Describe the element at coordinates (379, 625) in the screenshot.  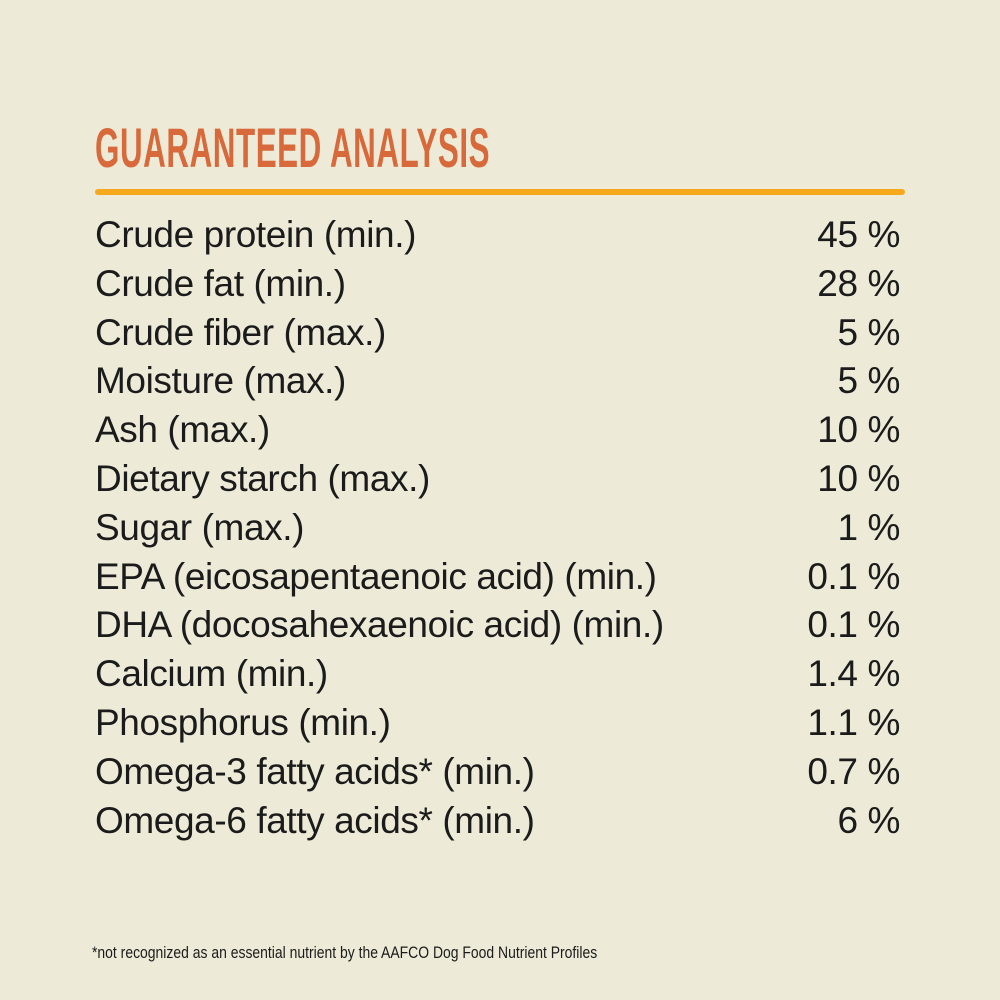
I see `nutrient-label: DHA (docosahexaenoic acid) (min.)` at that location.